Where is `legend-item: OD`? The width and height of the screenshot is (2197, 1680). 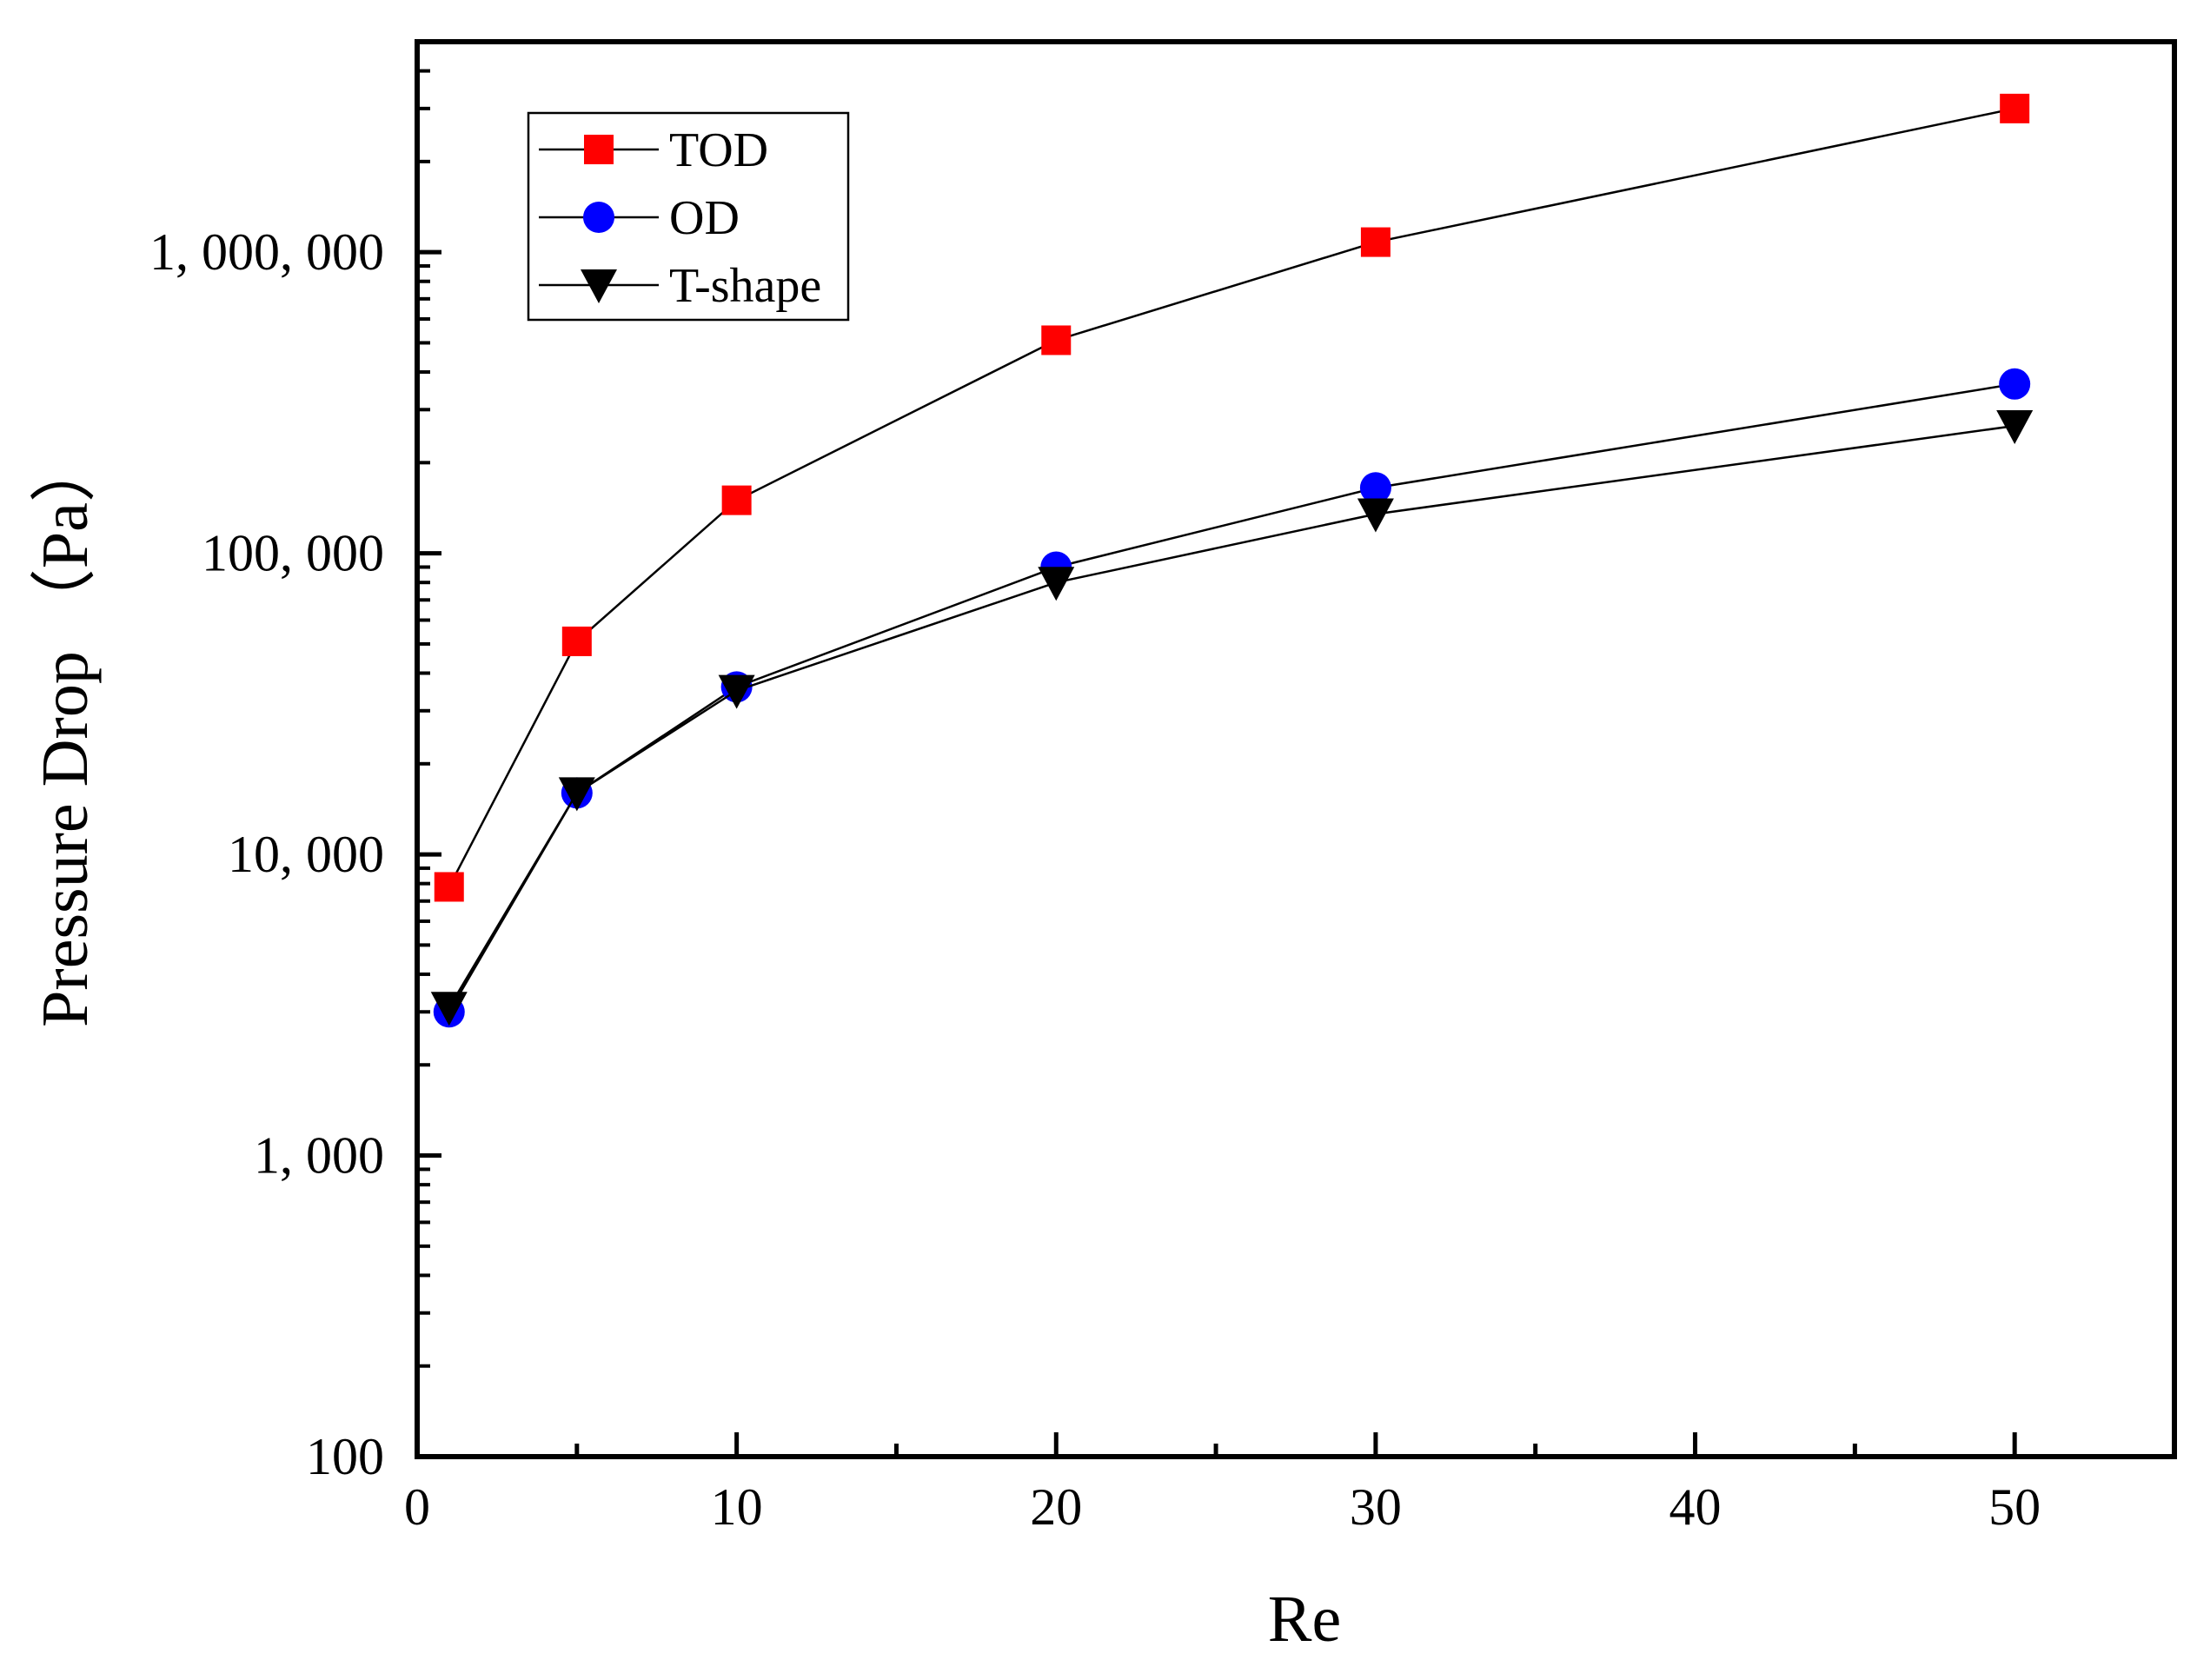 legend-item: OD is located at coordinates (639, 218).